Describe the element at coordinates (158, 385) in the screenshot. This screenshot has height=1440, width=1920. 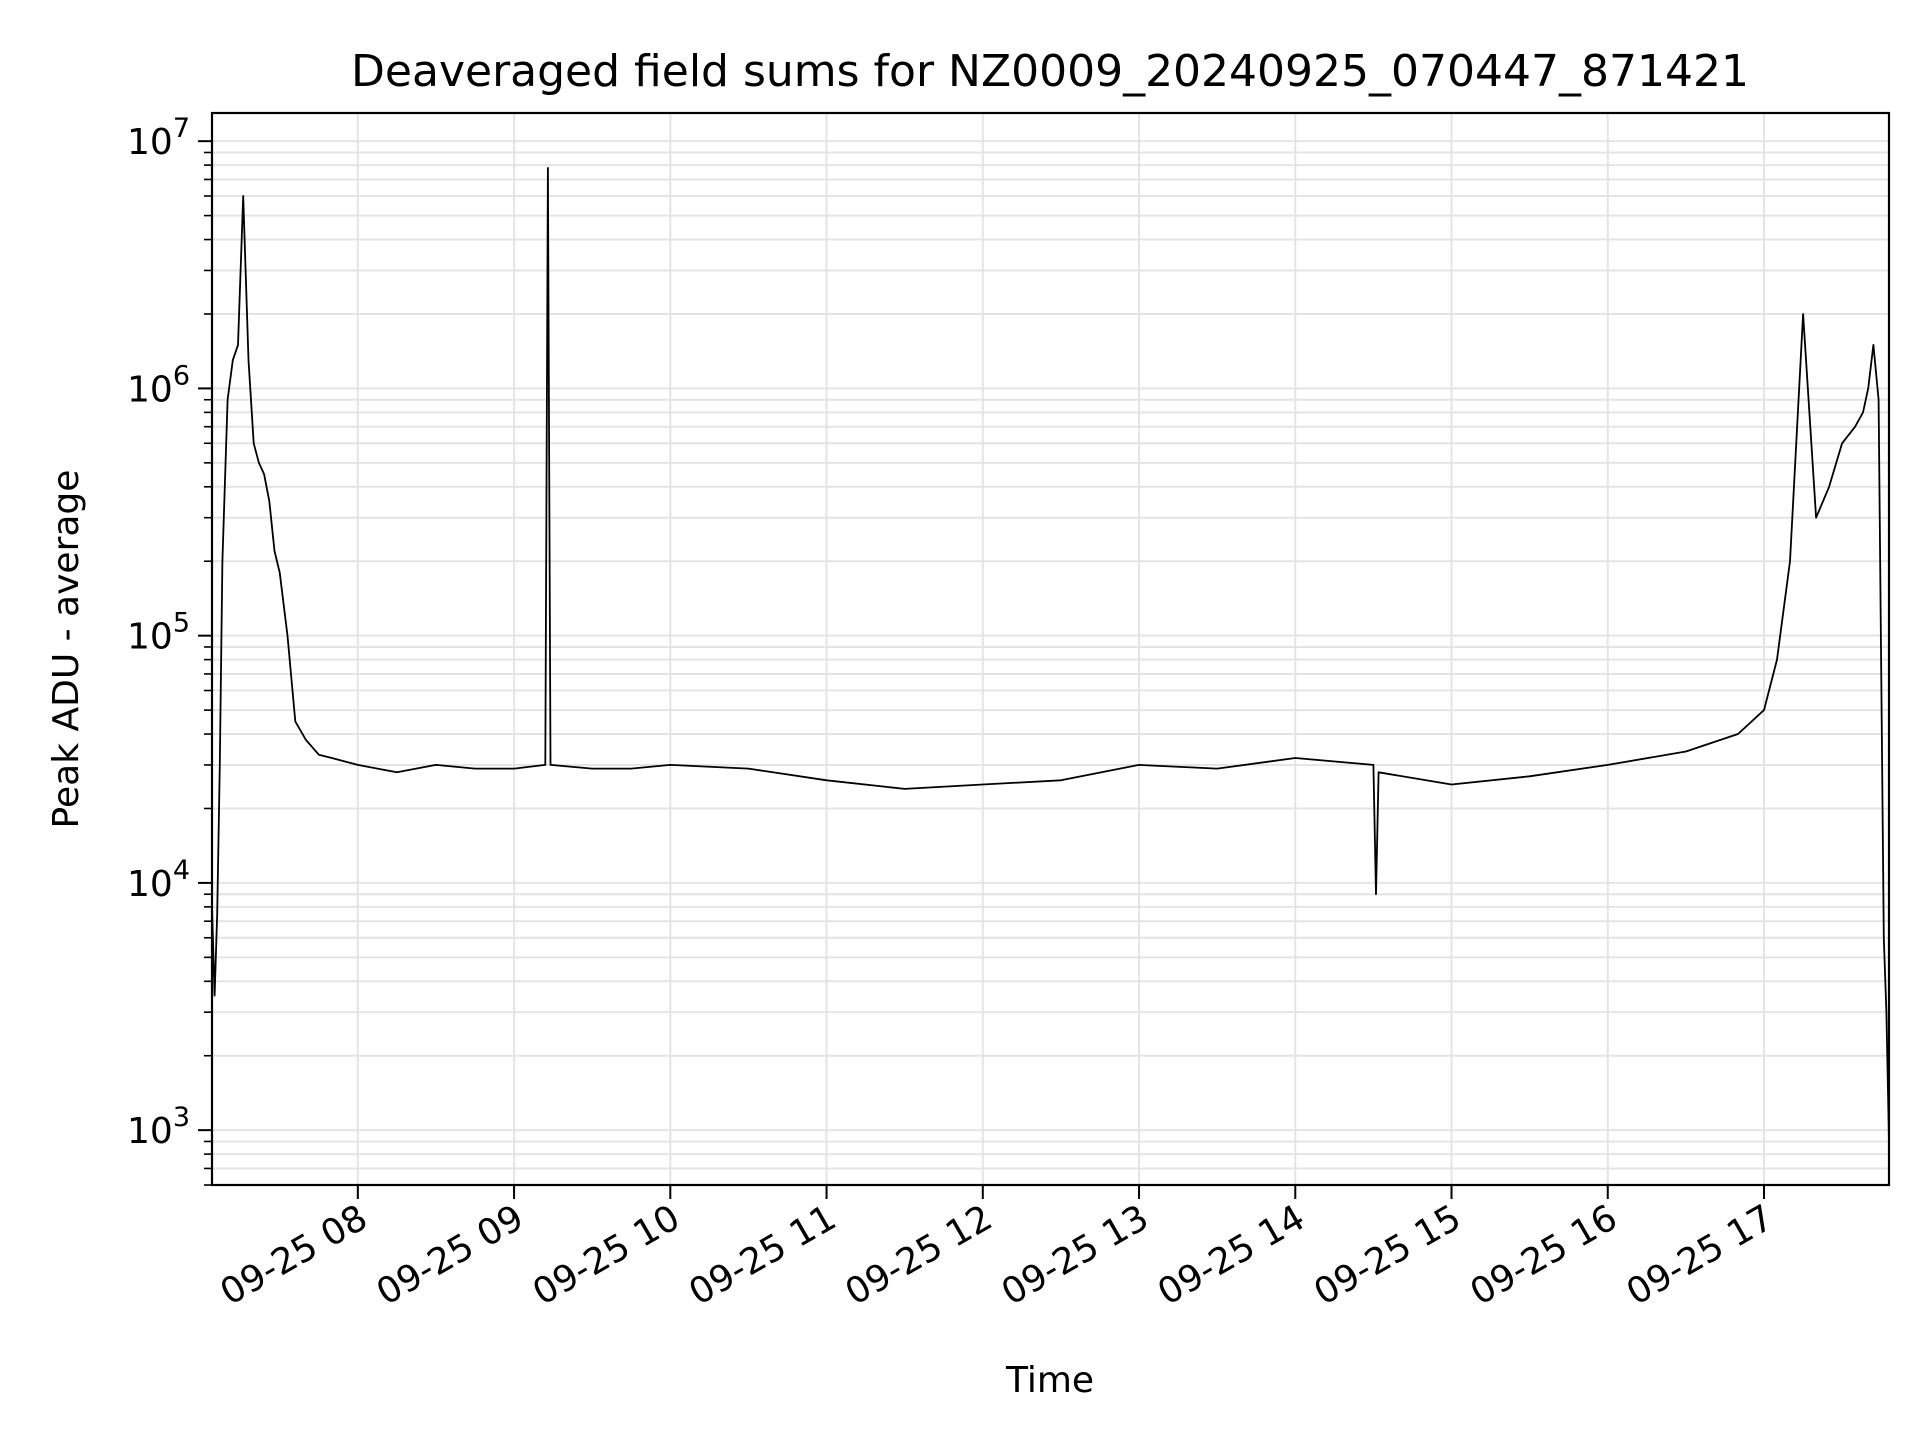
I see `y-tick-label: 10⁶` at that location.